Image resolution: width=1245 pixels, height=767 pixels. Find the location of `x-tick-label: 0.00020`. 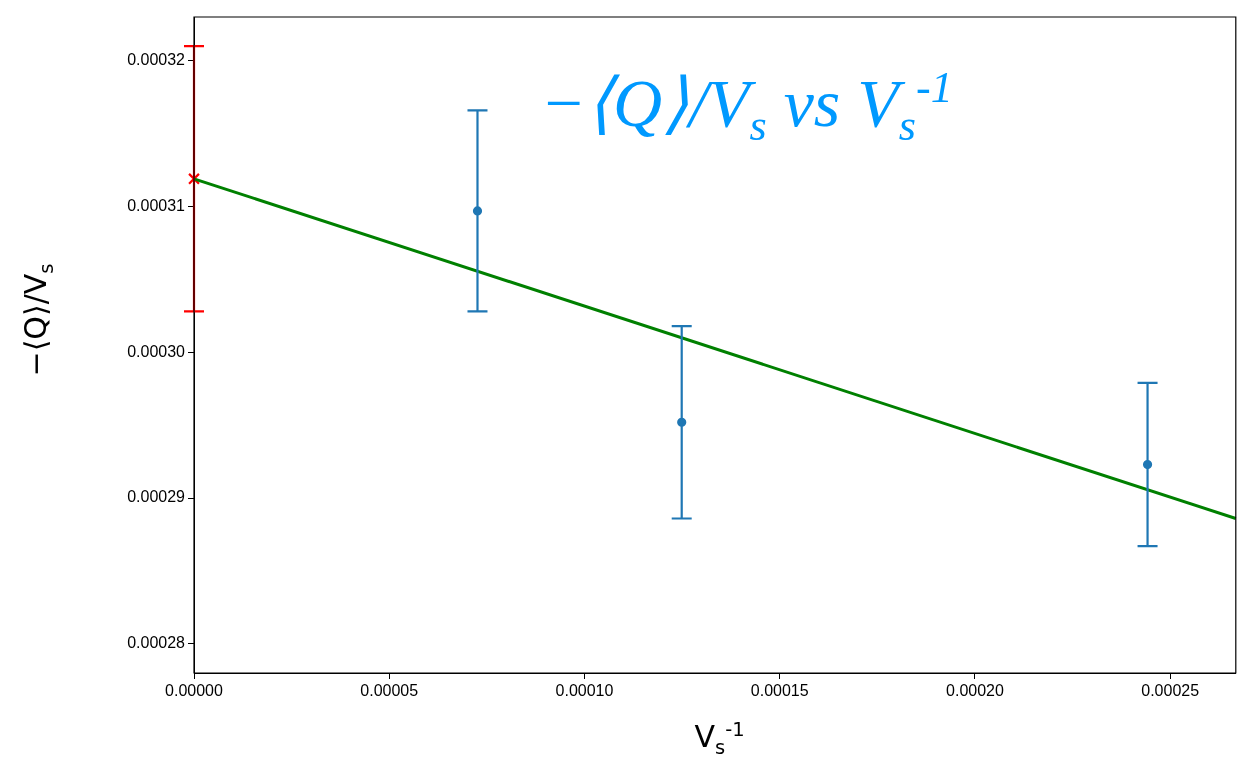

x-tick-label: 0.00020 is located at coordinates (975, 691).